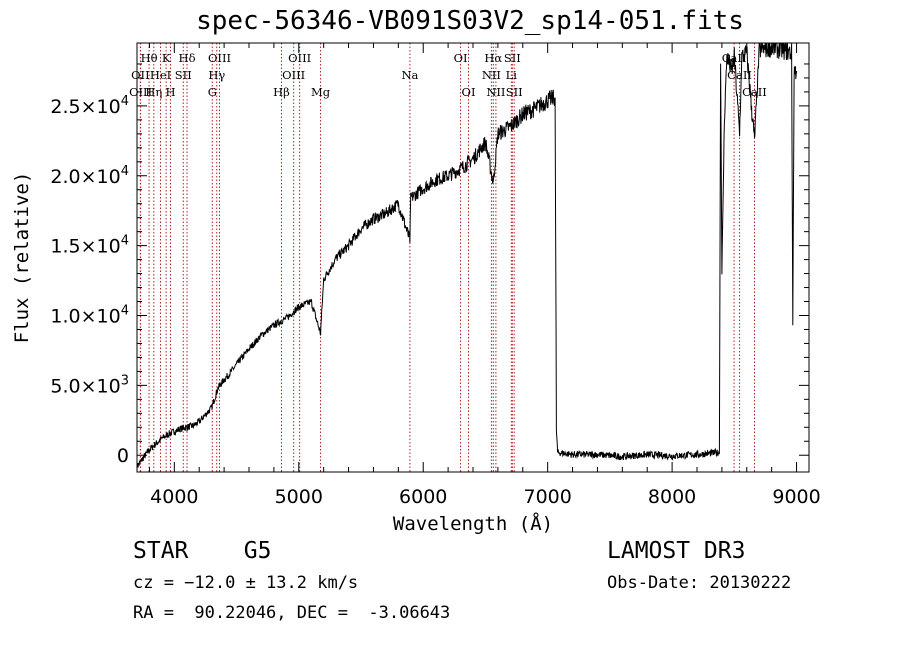  Describe the element at coordinates (187, 58) in the screenshot. I see `line-marker-label: Hδ` at that location.